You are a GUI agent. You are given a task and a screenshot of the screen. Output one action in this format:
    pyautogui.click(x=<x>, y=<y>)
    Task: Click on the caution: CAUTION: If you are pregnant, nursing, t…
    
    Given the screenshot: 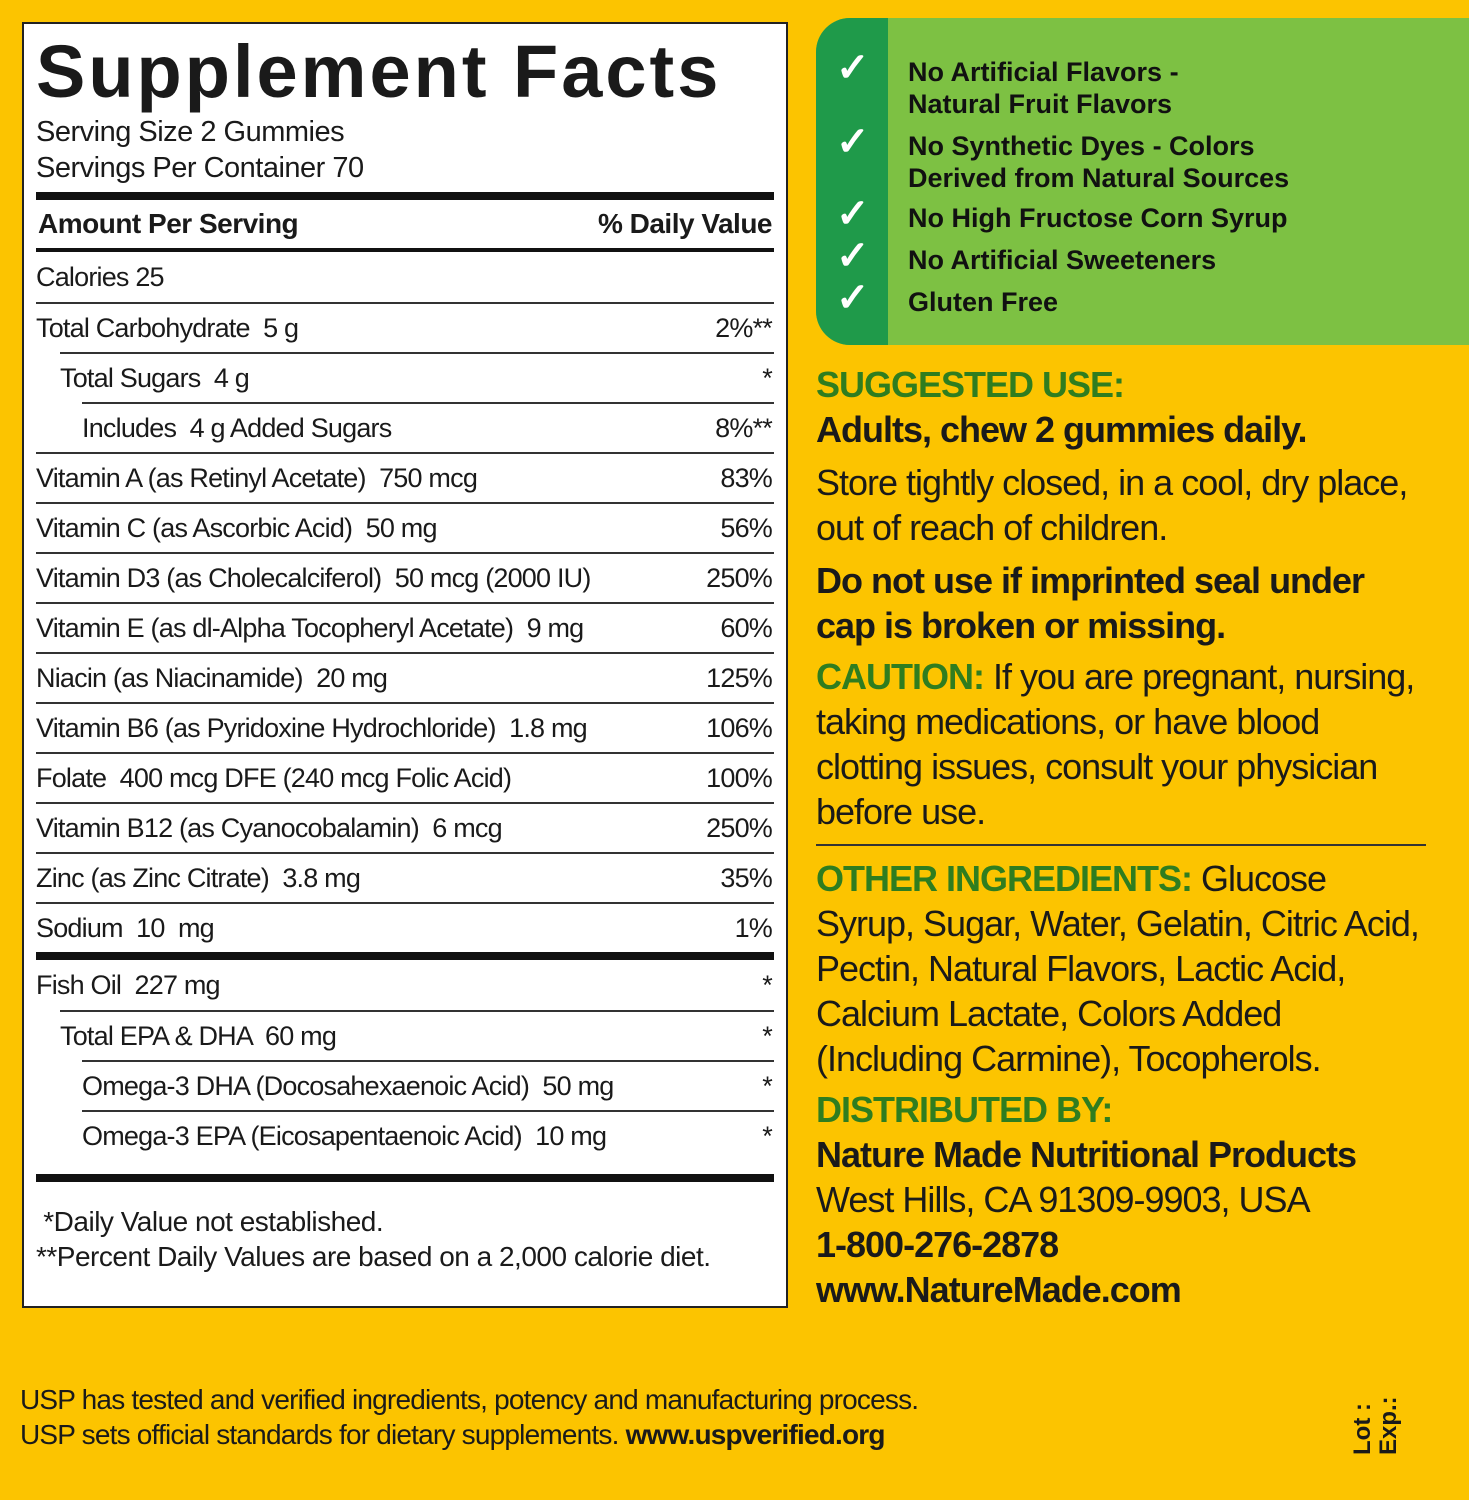 What is the action you would take?
    pyautogui.click(x=1121, y=744)
    